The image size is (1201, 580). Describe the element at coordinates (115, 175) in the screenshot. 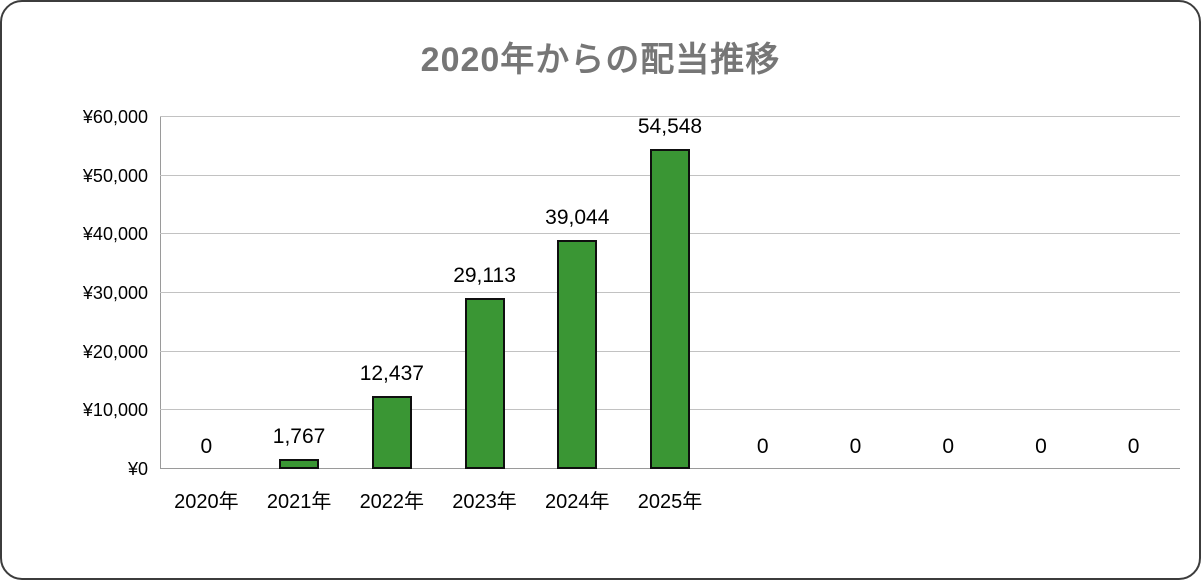

I see `y-tick-label: ¥50,000` at that location.